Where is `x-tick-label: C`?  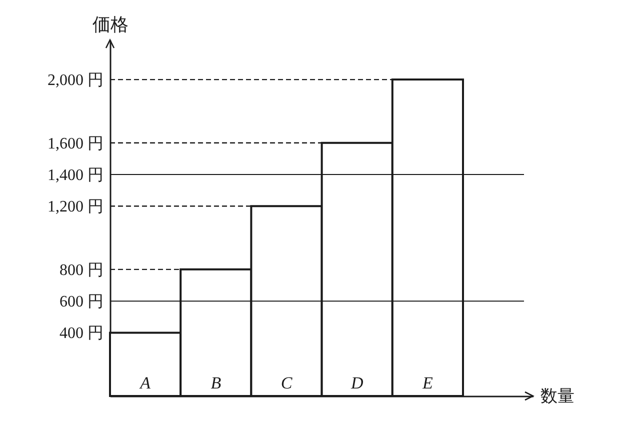
x-tick-label: C is located at coordinates (286, 383).